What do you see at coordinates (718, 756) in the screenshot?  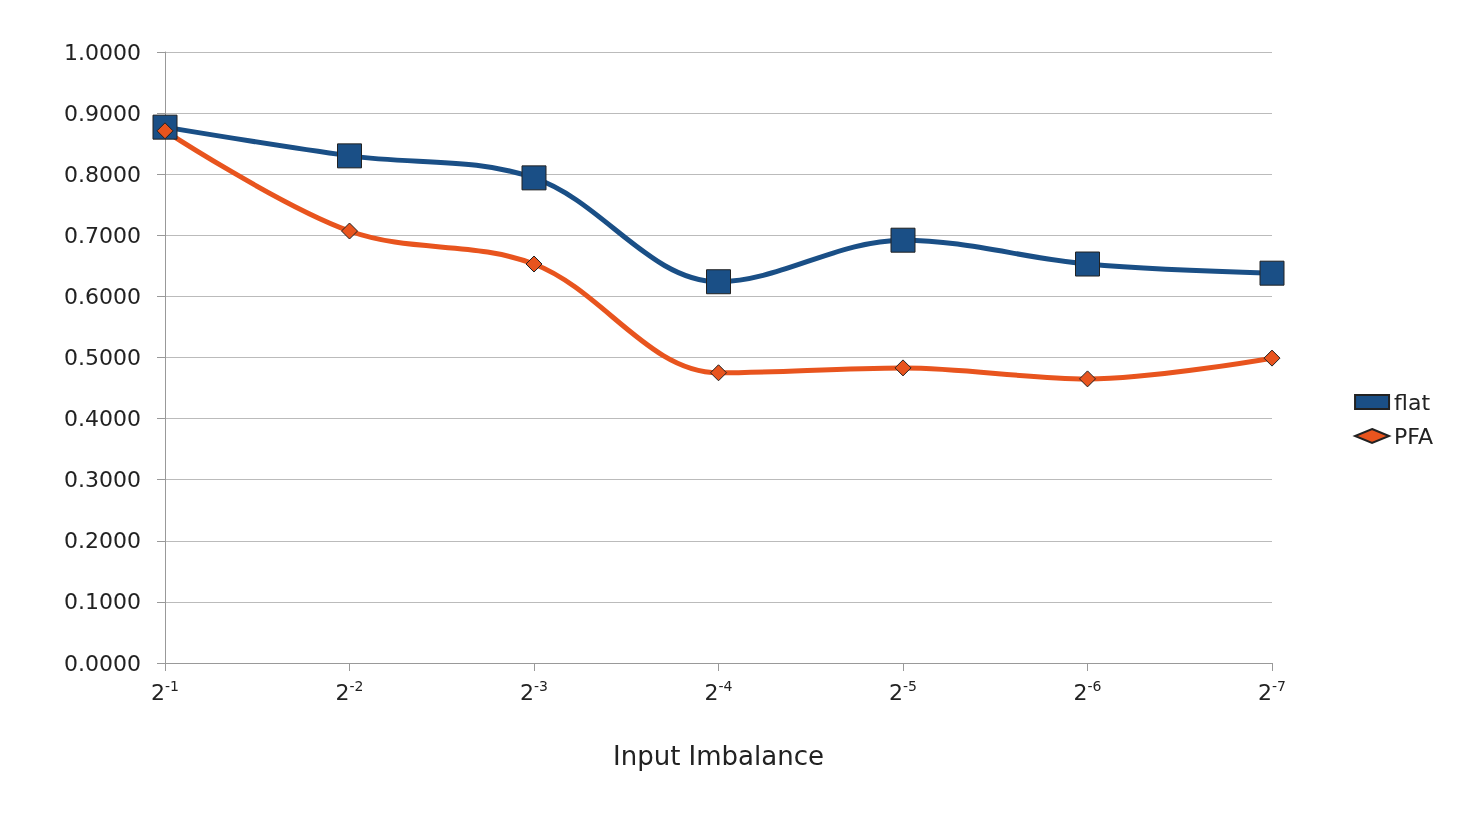 I see `x-axis-title: Input Imbalance` at bounding box center [718, 756].